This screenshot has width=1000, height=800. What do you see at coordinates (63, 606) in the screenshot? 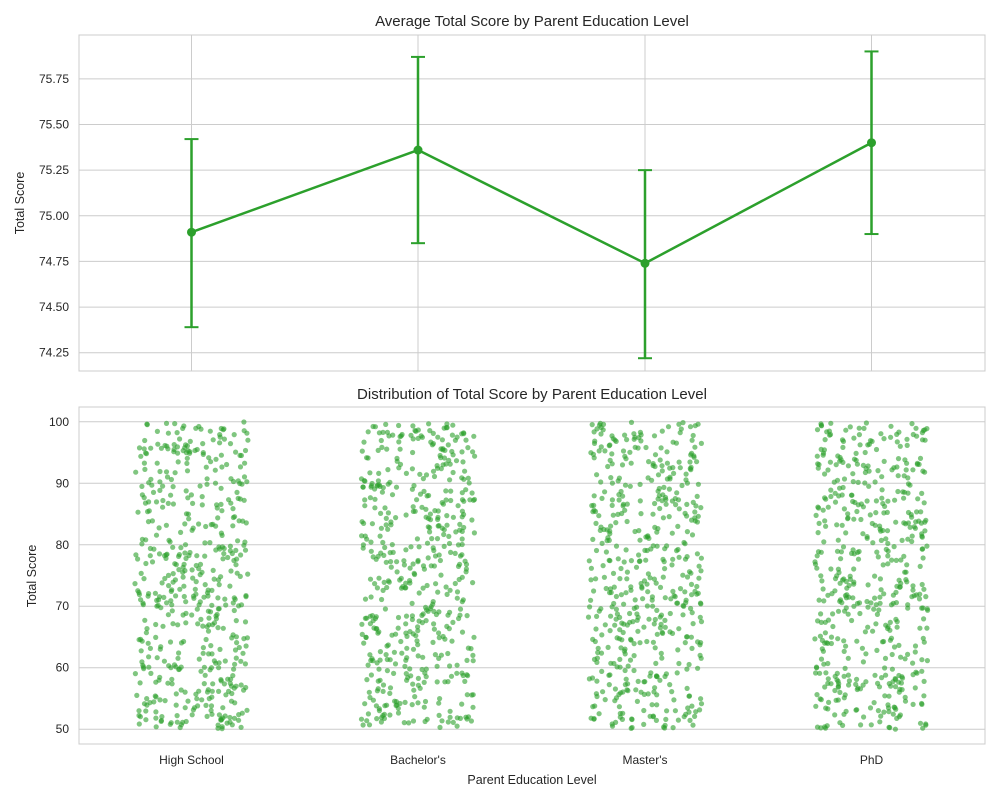
I see `bottom-y-tick-label: 70` at bounding box center [63, 606].